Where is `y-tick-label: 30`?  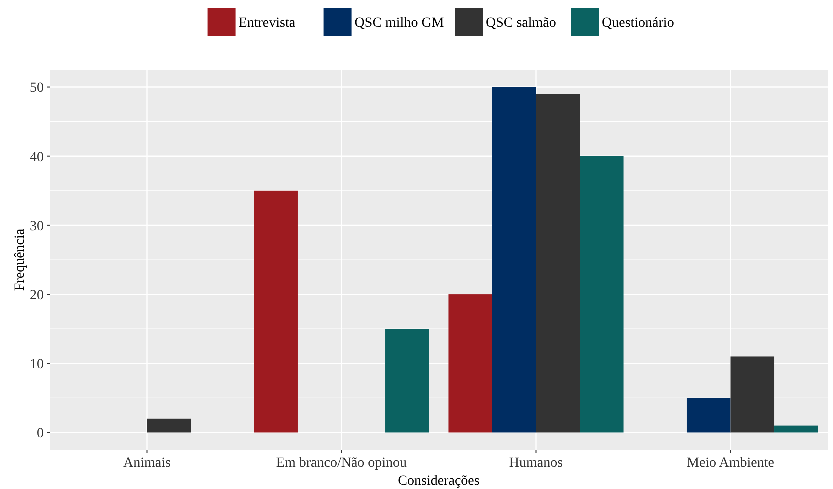 y-tick-label: 30 is located at coordinates (37, 226).